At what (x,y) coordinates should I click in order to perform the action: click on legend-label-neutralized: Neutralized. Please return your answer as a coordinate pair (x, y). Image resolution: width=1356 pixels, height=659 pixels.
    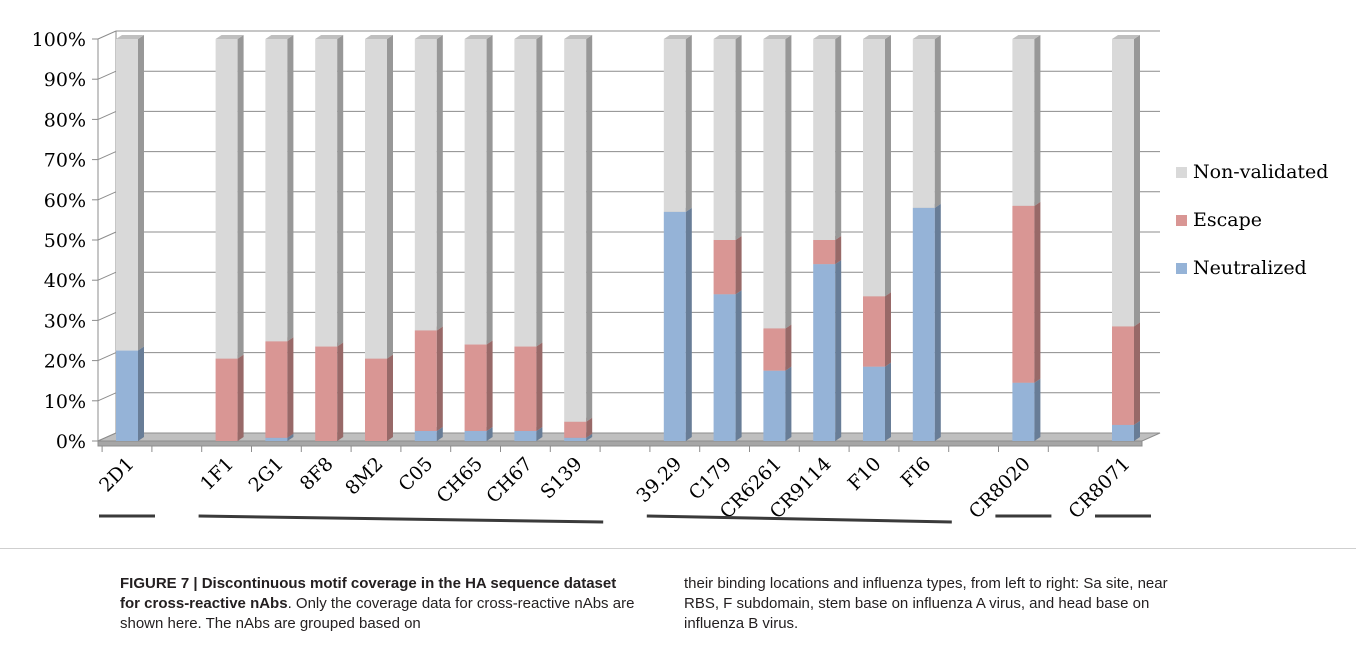
    Looking at the image, I should click on (1250, 268).